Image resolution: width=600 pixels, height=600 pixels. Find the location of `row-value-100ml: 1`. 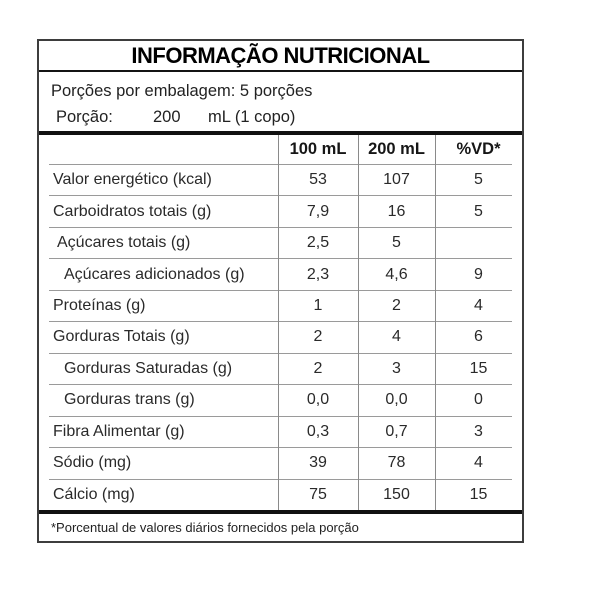

row-value-100ml: 1 is located at coordinates (318, 306).